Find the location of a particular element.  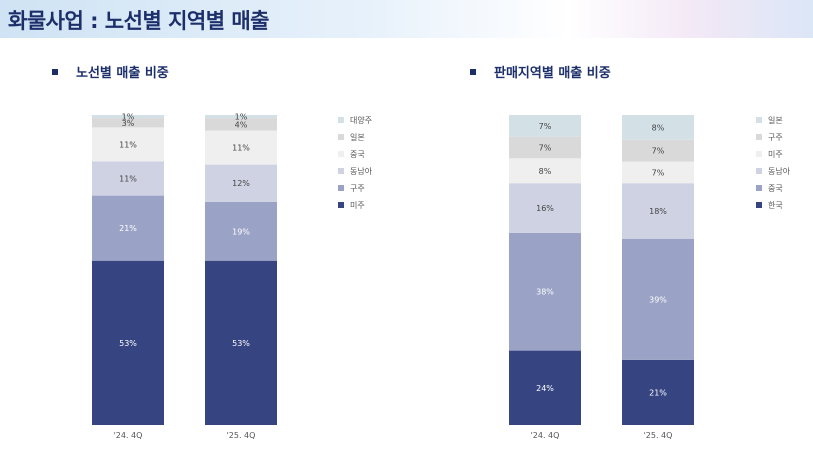

chart-title-route: 노선별 매출 비중 is located at coordinates (110, 71).